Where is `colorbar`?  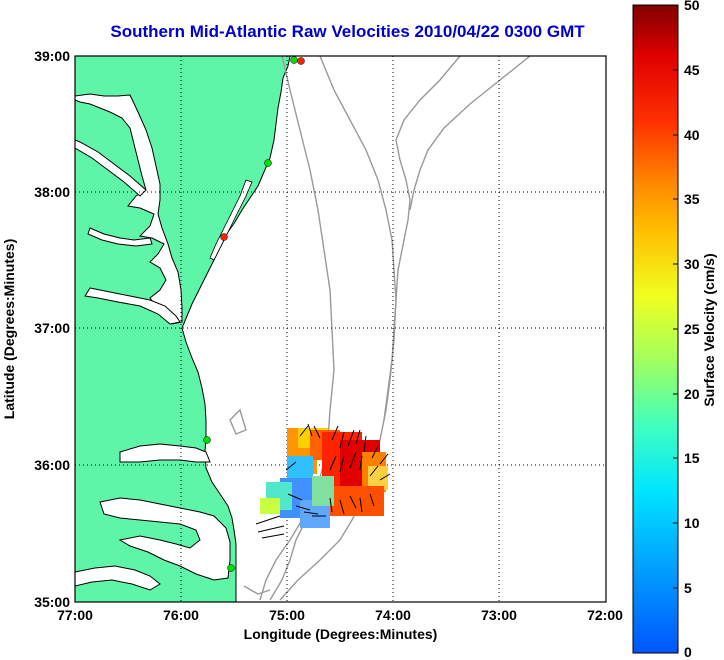
colorbar is located at coordinates (655, 329).